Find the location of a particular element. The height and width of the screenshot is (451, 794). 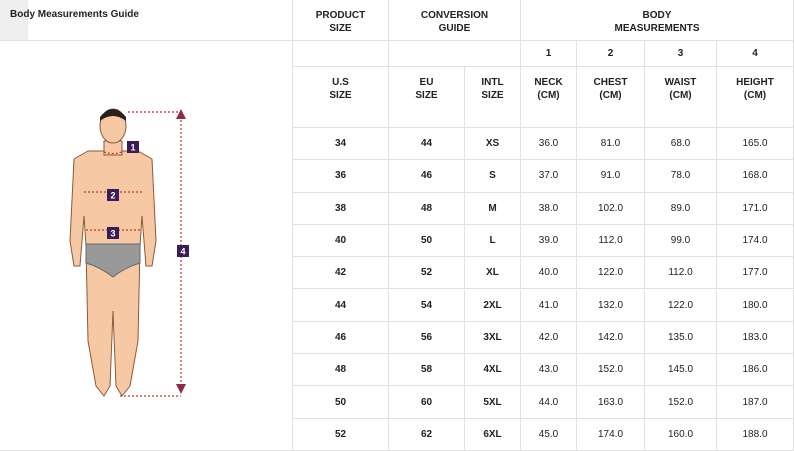

table-cell: 36.0 is located at coordinates (549, 144).